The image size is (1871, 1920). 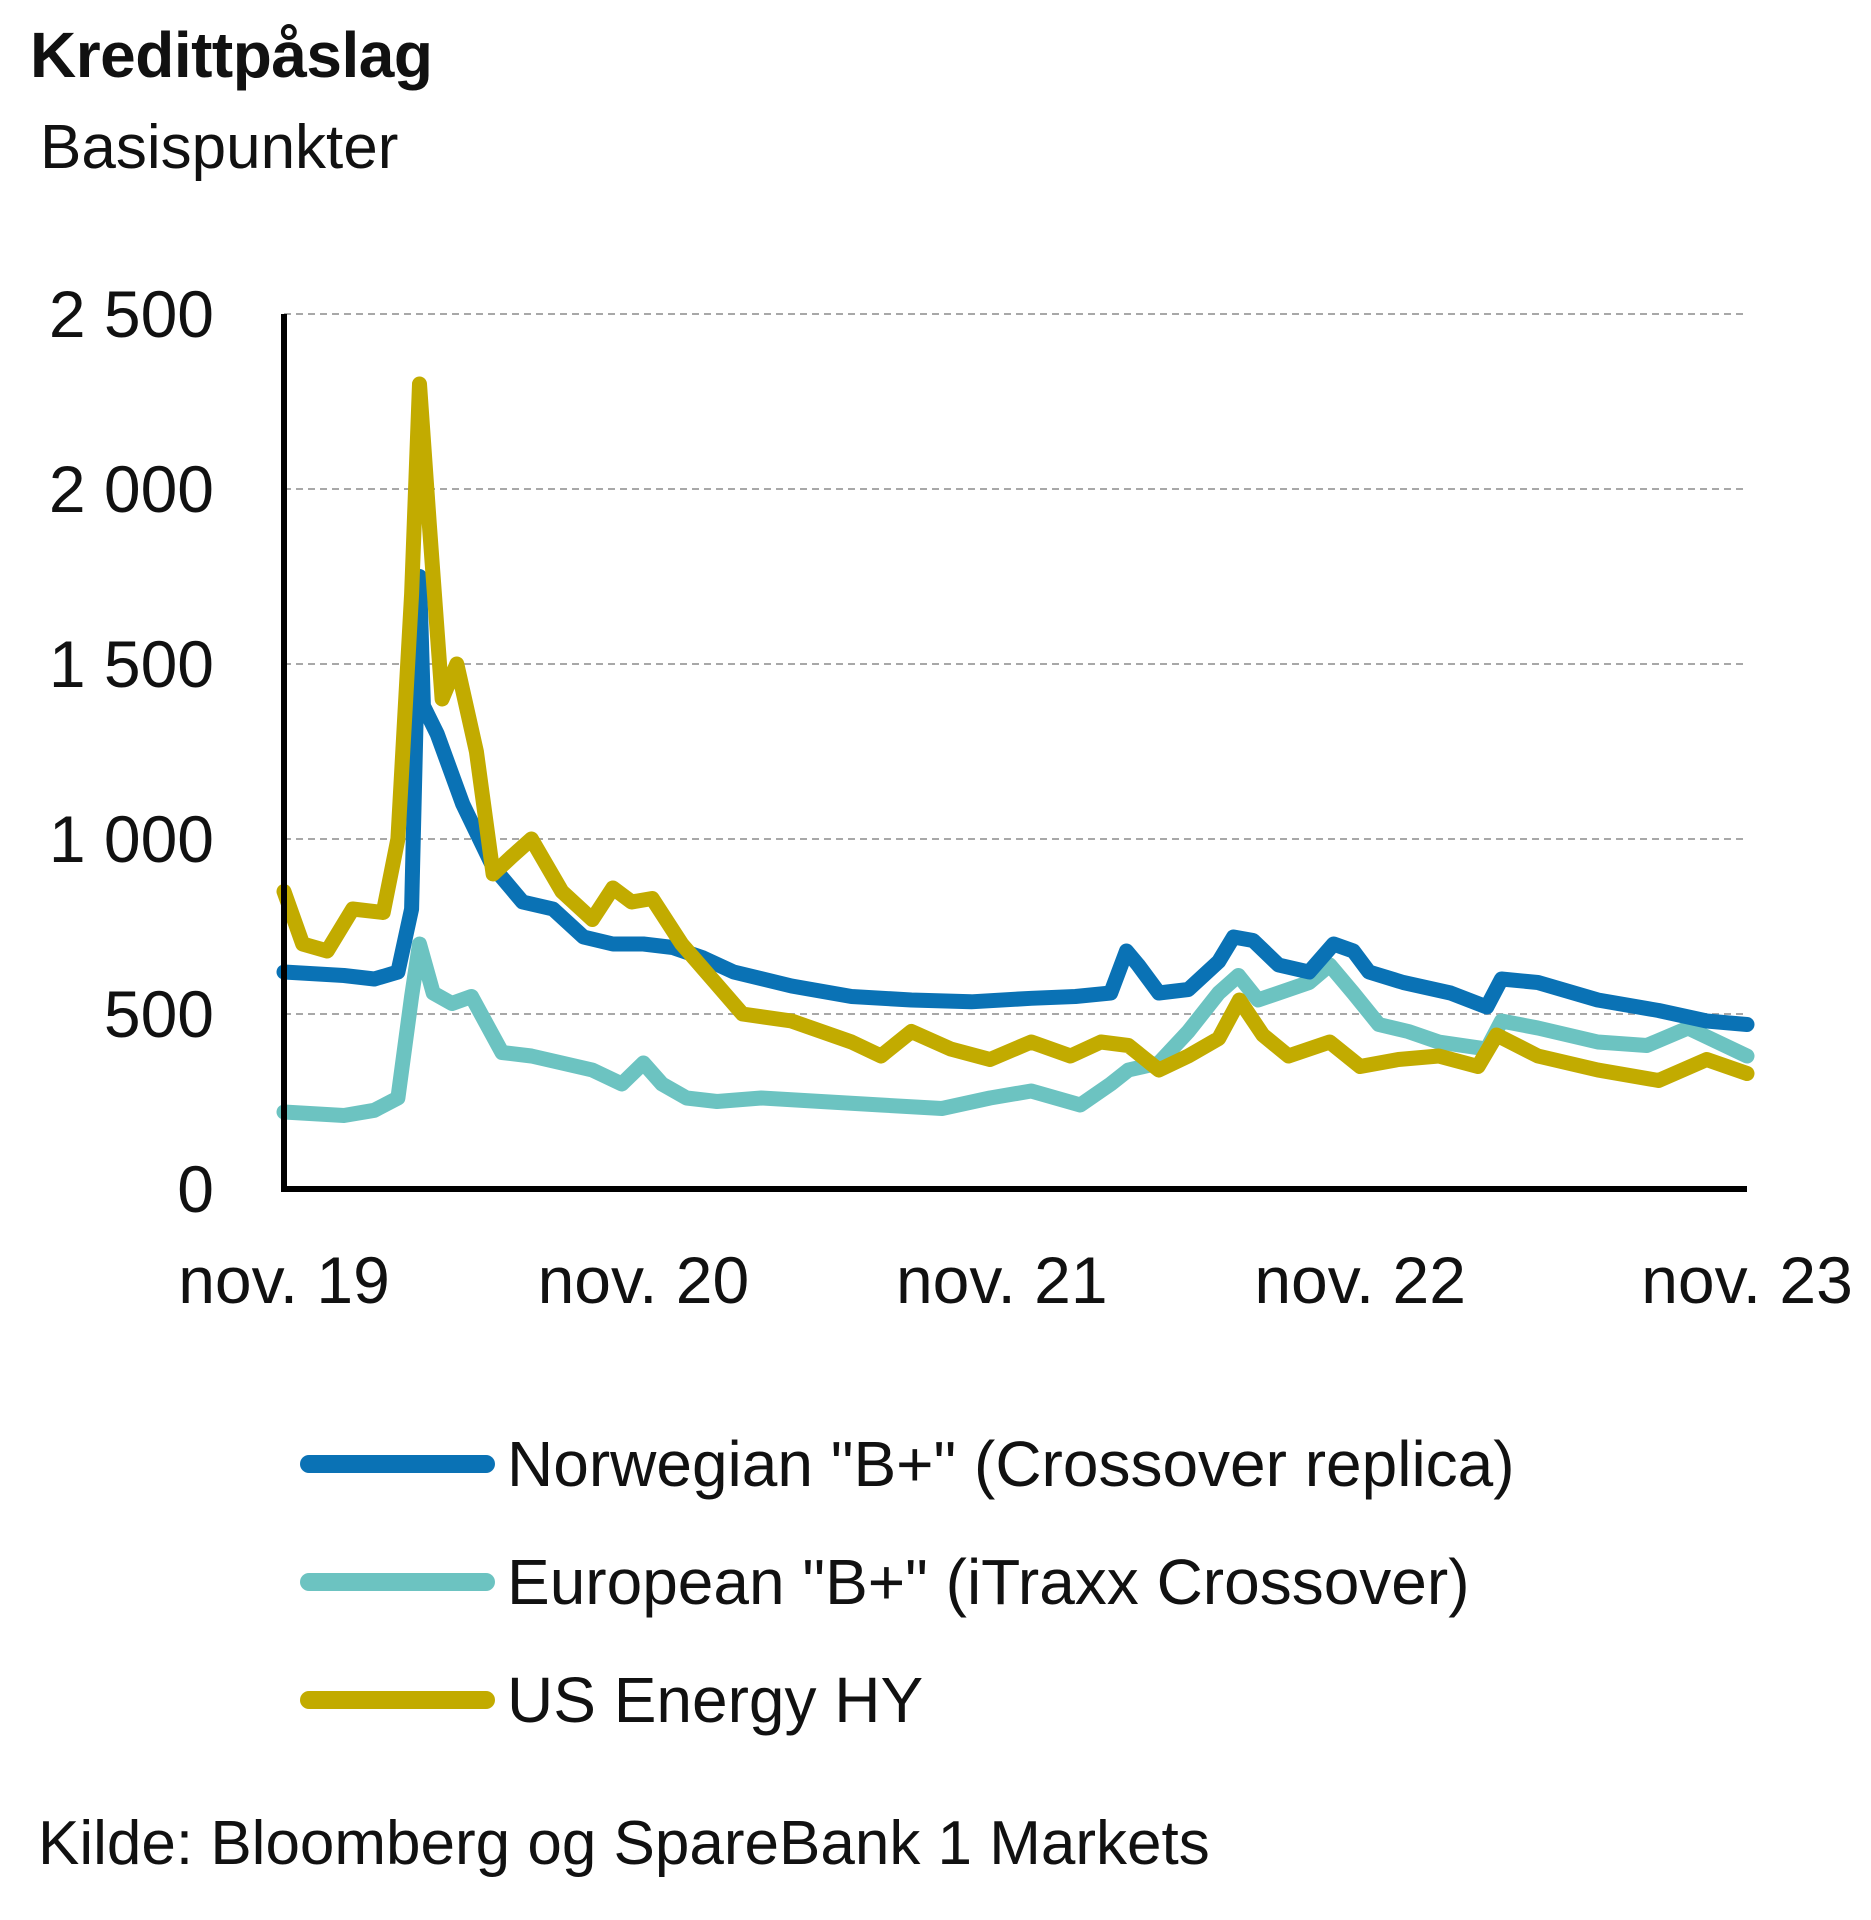 What do you see at coordinates (131, 664) in the screenshot?
I see `y-tick-label: 1 500` at bounding box center [131, 664].